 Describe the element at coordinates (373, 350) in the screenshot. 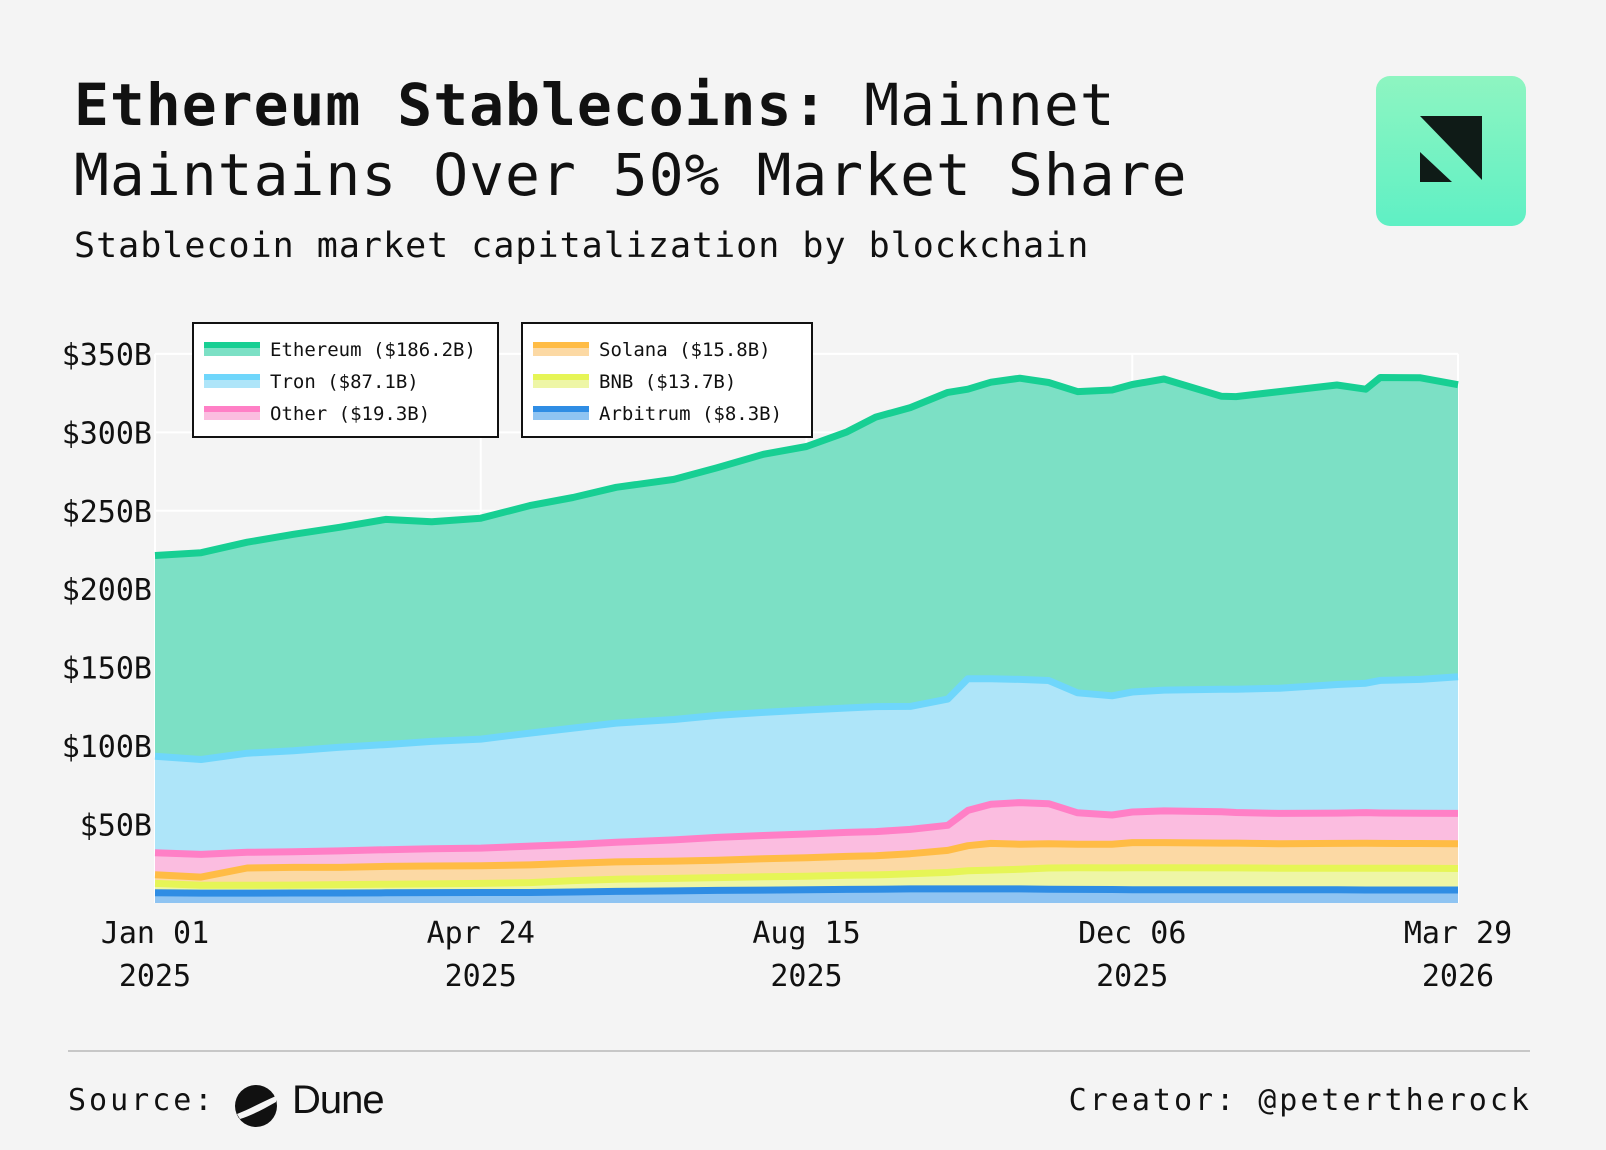

I see `legend-label: Ethereum ($186.2B)` at that location.